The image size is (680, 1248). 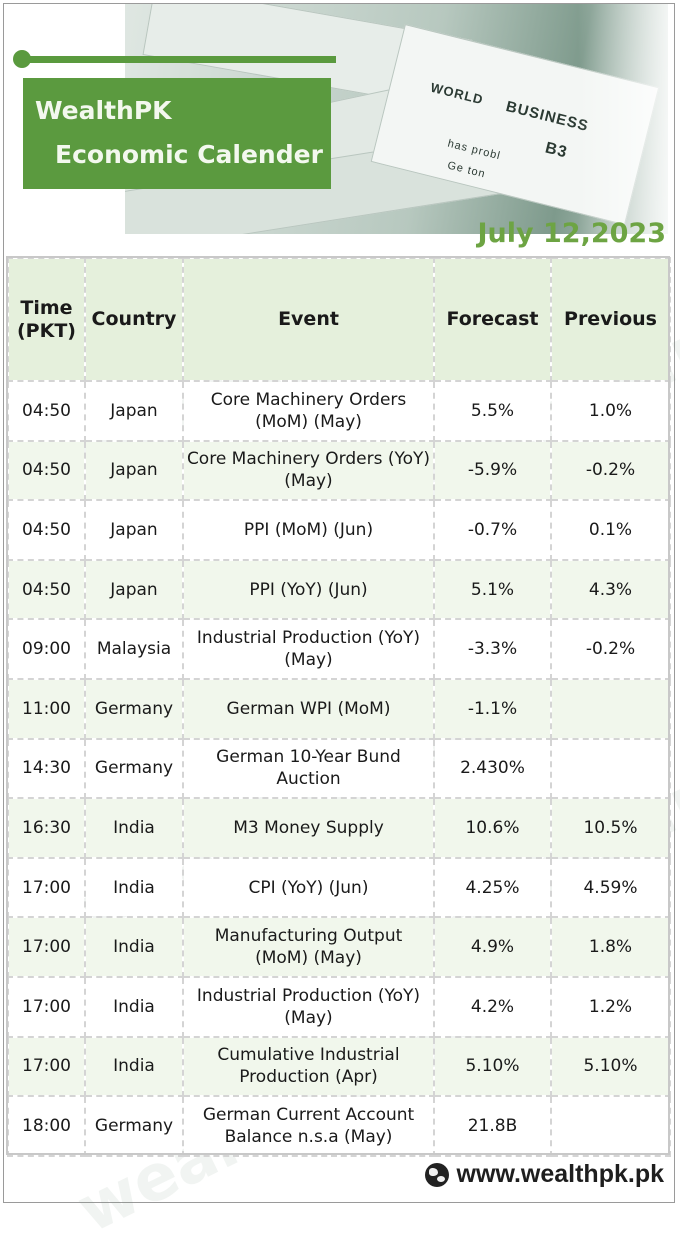 I want to click on cell-forecast: -0.7%, so click(x=492, y=530).